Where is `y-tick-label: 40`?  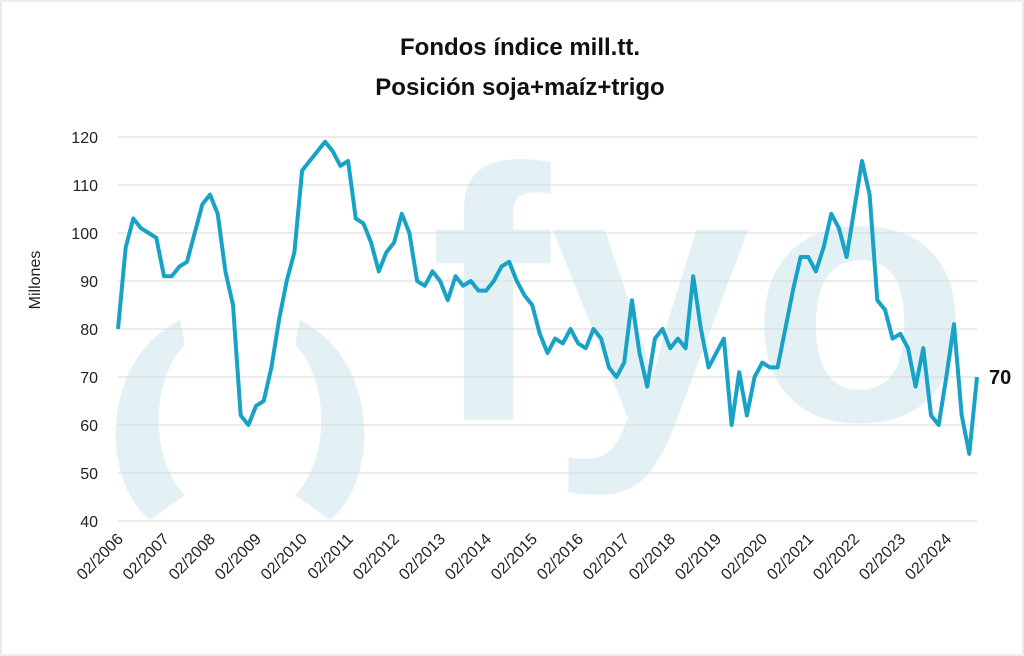
y-tick-label: 40 is located at coordinates (89, 522).